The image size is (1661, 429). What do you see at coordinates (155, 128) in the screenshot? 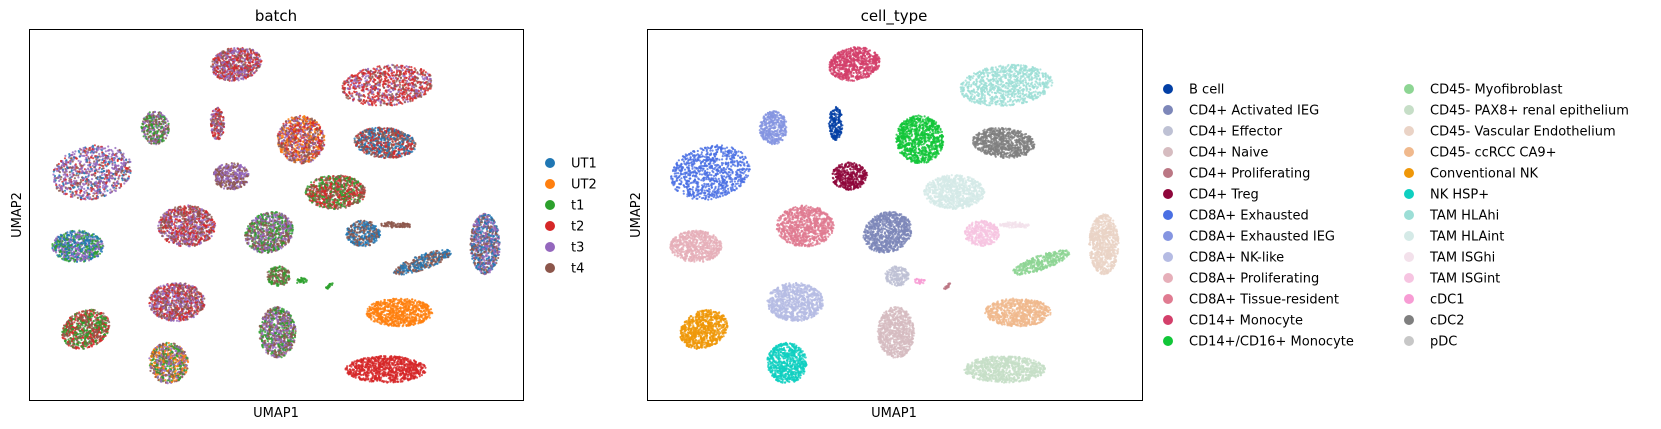
I see `batch-cluster` at bounding box center [155, 128].